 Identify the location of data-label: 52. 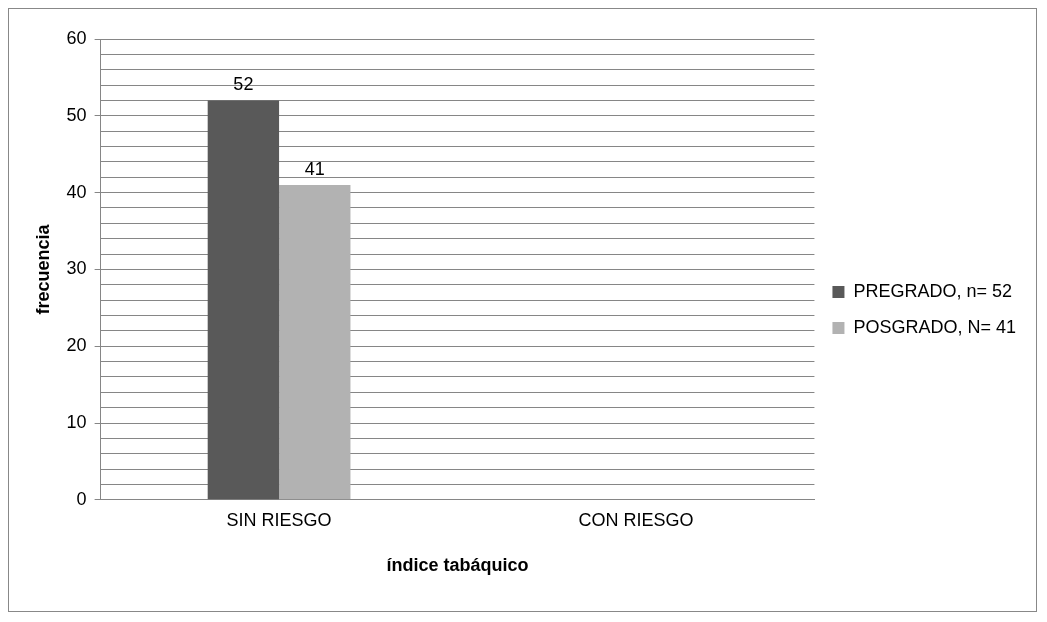
(243, 84).